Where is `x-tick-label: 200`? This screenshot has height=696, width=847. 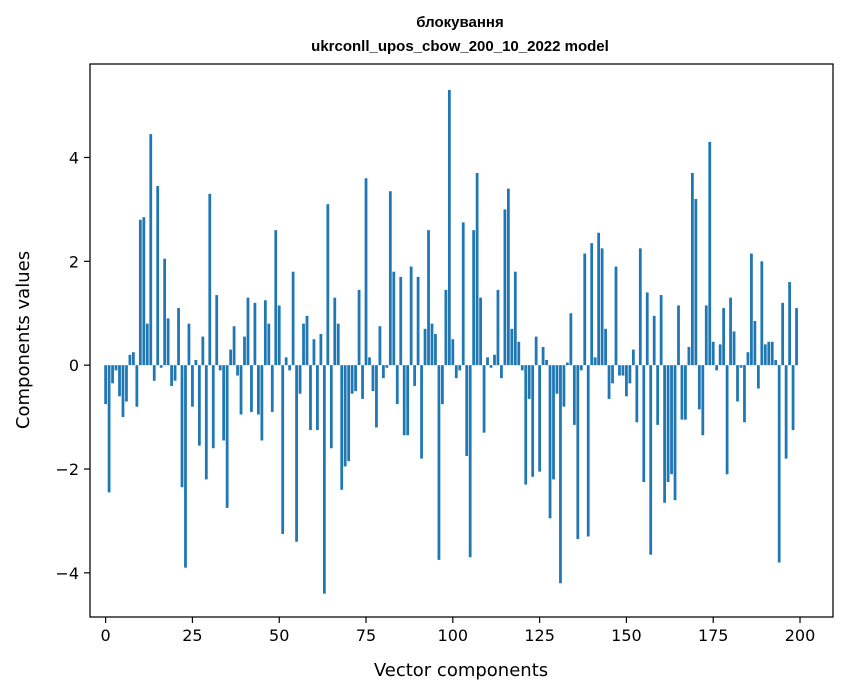 x-tick-label: 200 is located at coordinates (800, 635).